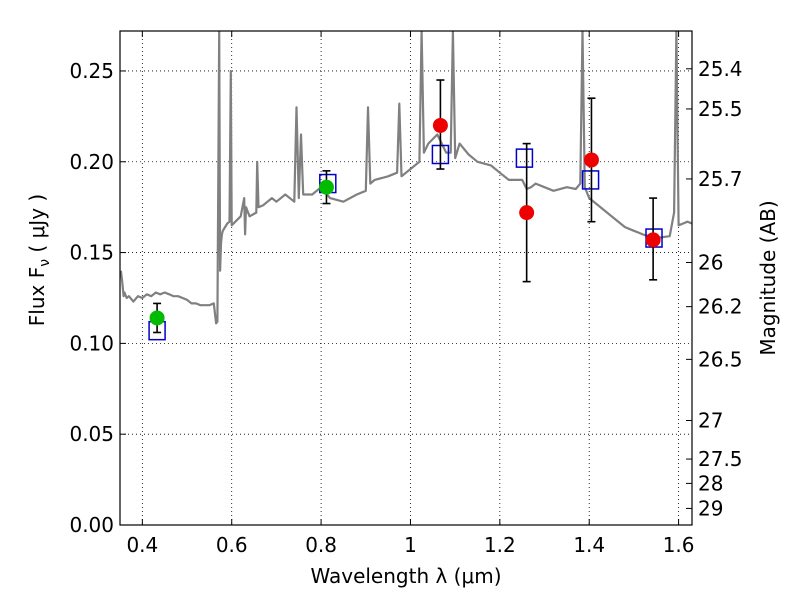 The height and width of the screenshot is (600, 800). I want to click on y-axis-label-unit: ( μJy ), so click(37, 226).